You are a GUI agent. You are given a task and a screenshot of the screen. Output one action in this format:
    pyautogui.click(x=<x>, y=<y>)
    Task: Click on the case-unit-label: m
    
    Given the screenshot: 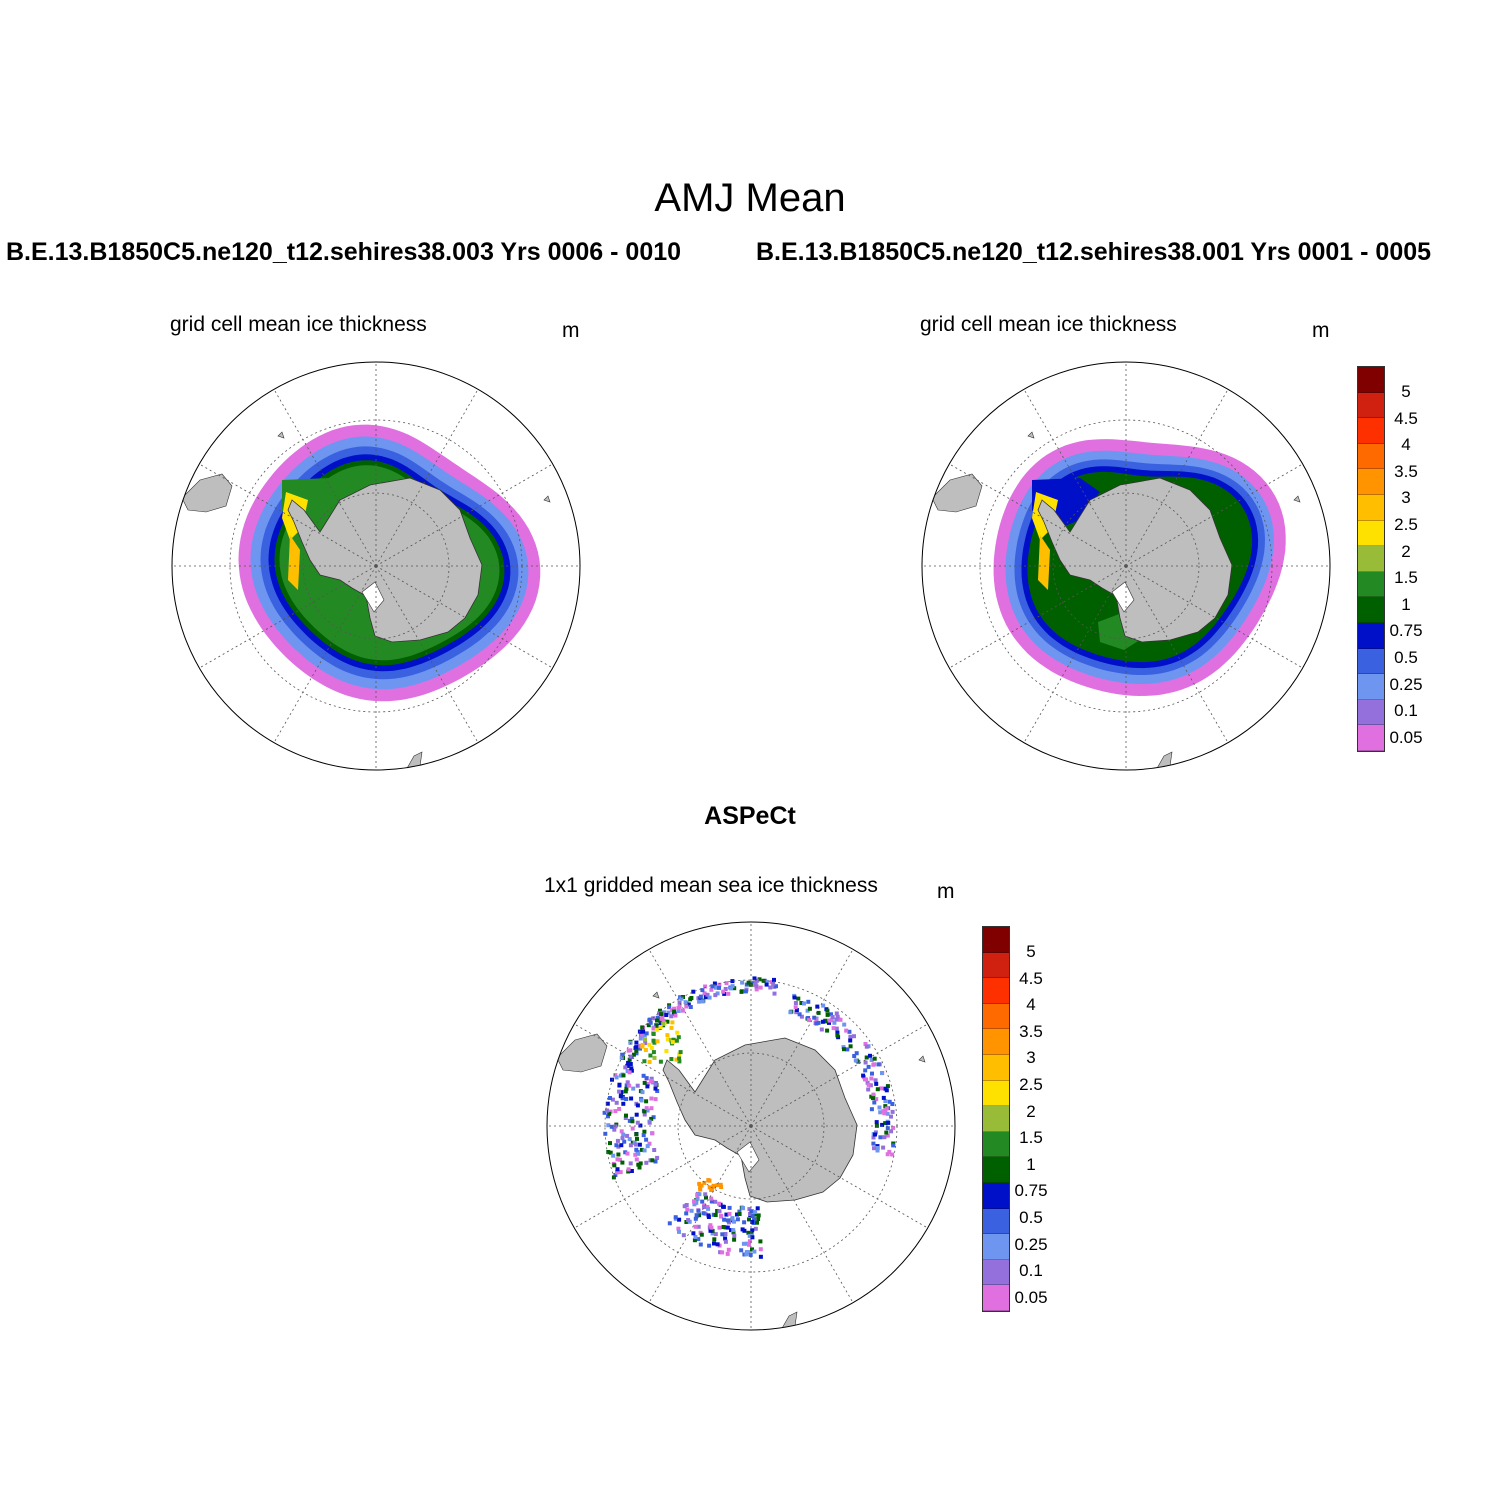 What is the action you would take?
    pyautogui.click(x=571, y=330)
    